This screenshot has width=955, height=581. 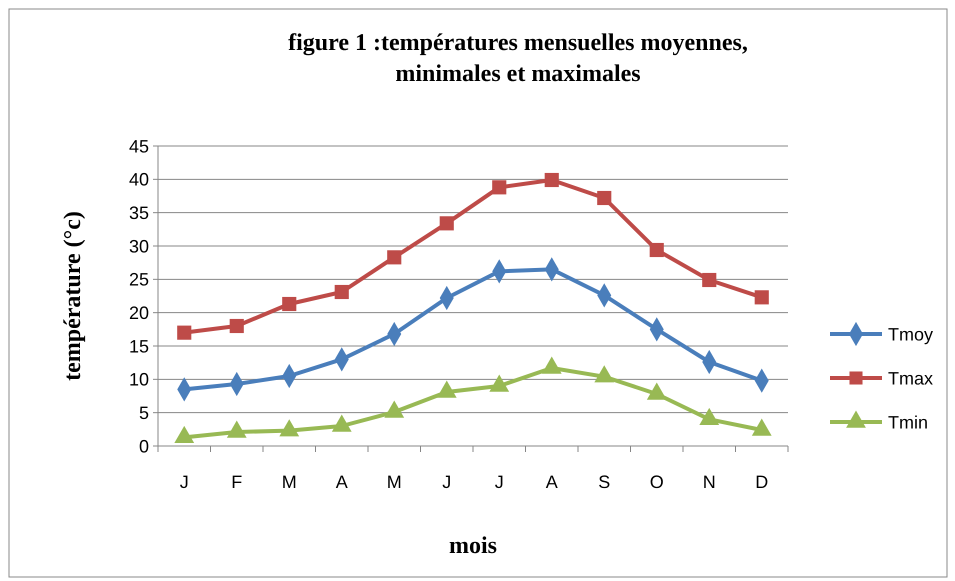 I want to click on y-tick-label: 35, so click(x=138, y=212).